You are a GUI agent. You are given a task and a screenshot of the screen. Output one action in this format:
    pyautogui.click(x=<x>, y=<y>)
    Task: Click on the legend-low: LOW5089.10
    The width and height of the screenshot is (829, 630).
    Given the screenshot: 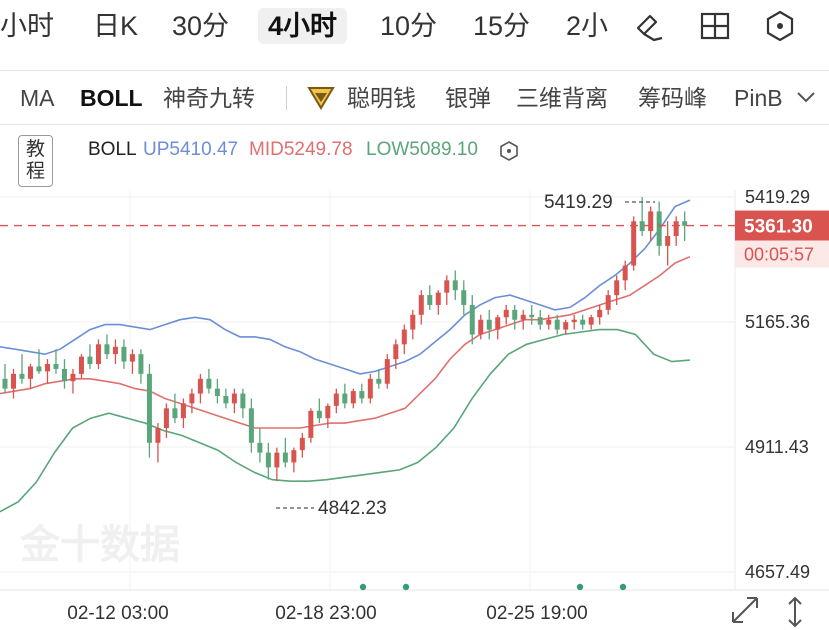 What is the action you would take?
    pyautogui.click(x=422, y=149)
    